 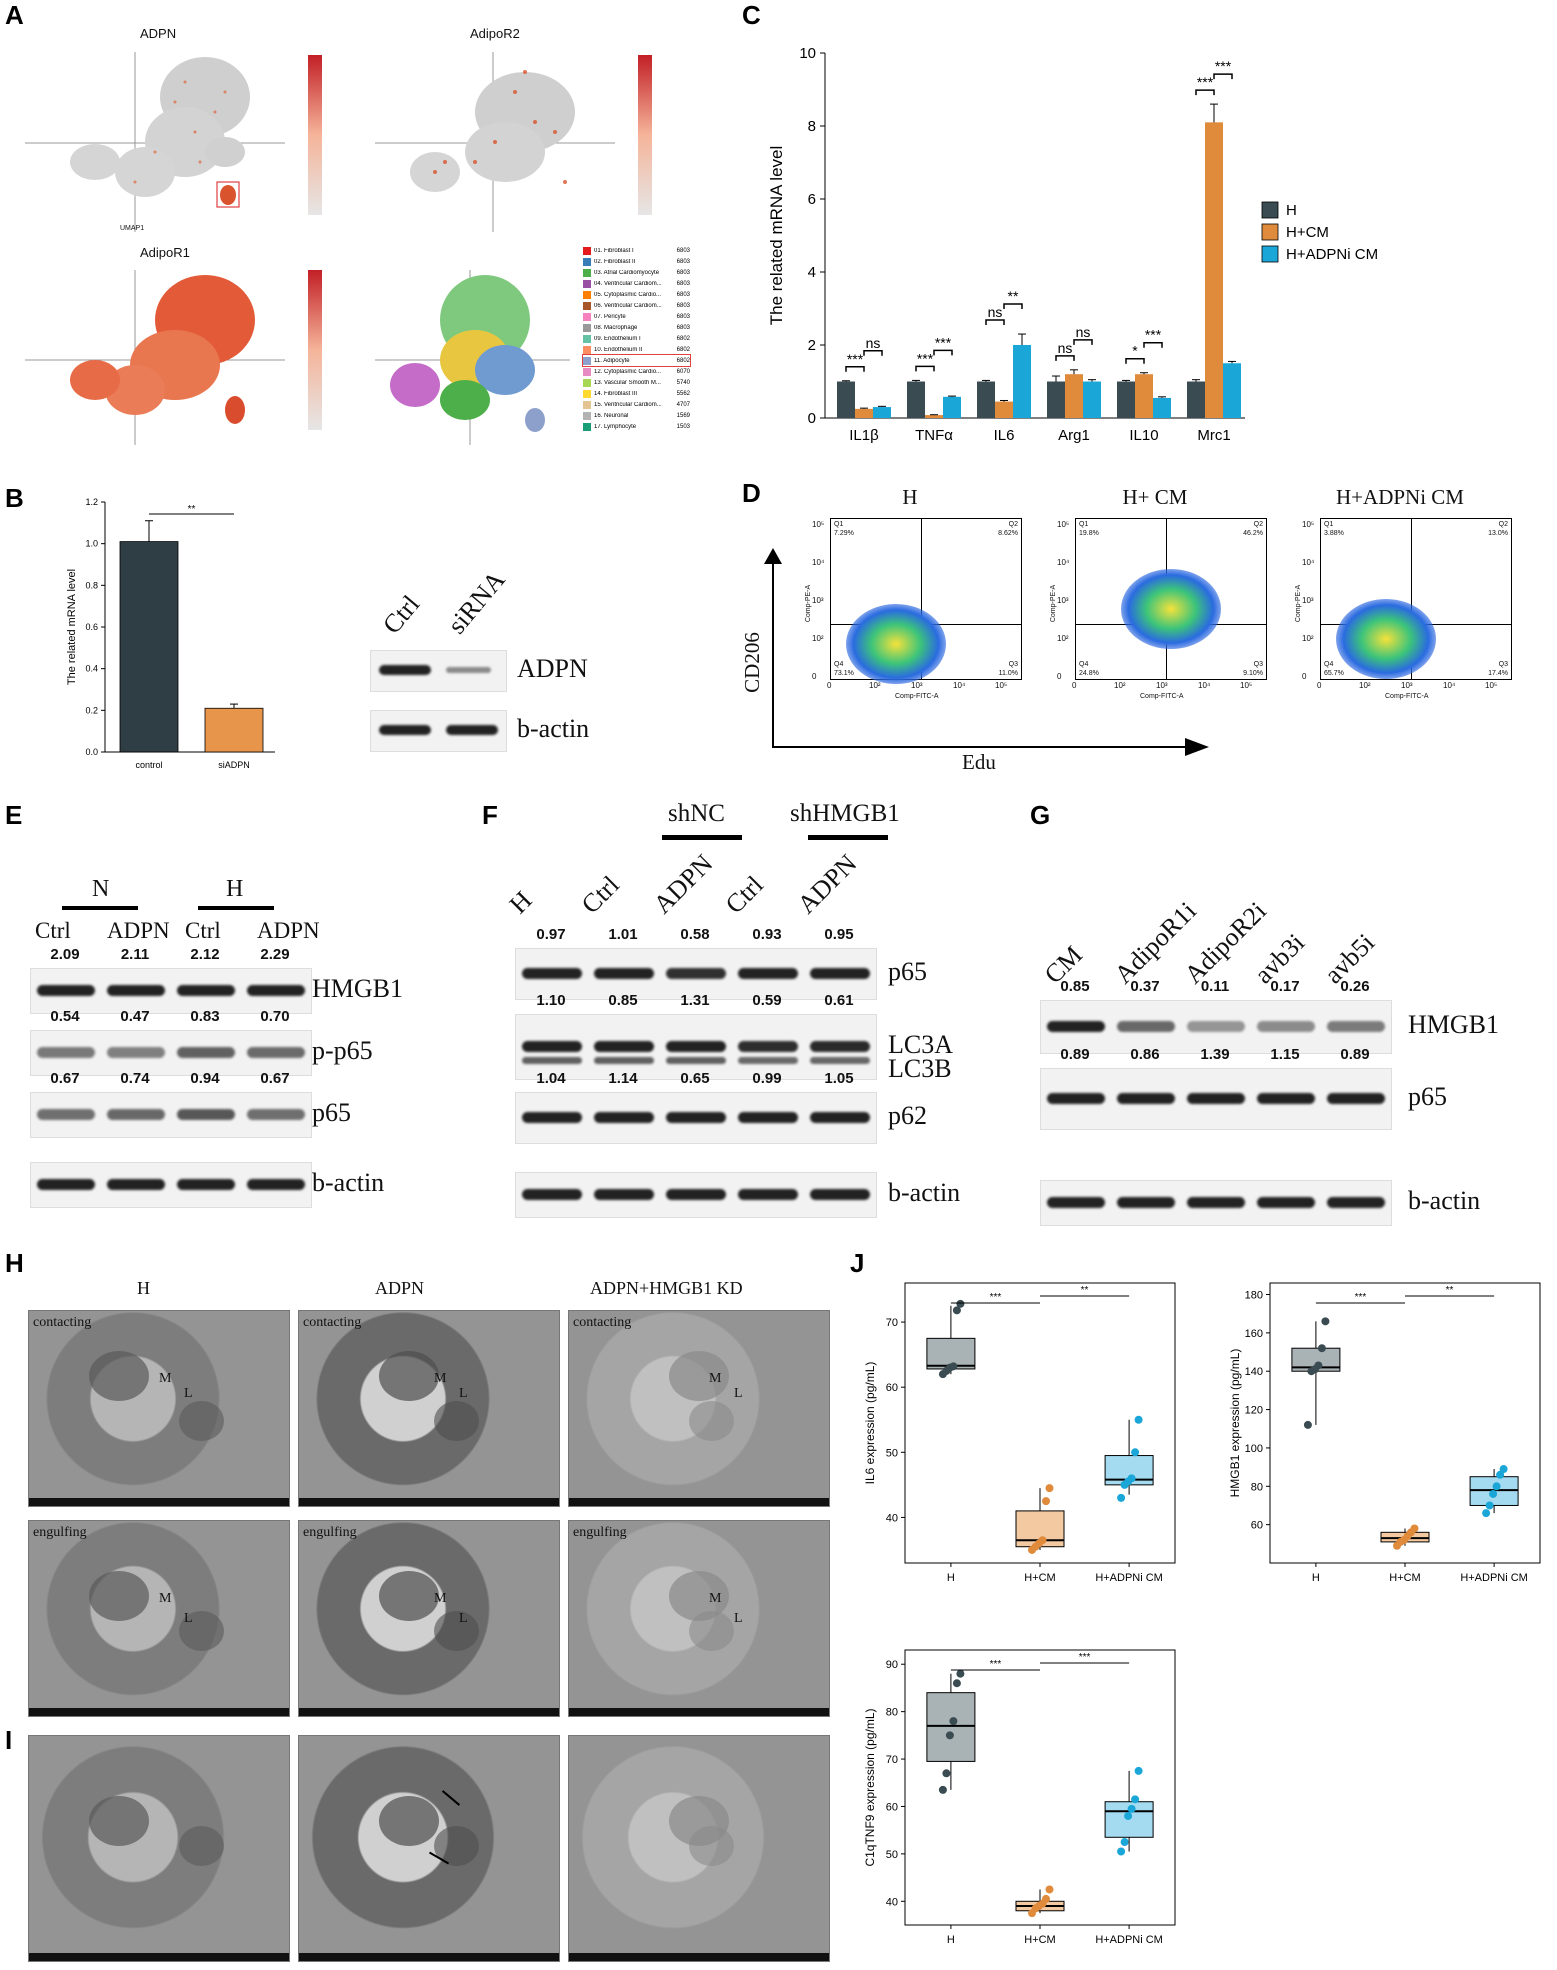 I want to click on blot-label: p65, so click(x=331, y=1112).